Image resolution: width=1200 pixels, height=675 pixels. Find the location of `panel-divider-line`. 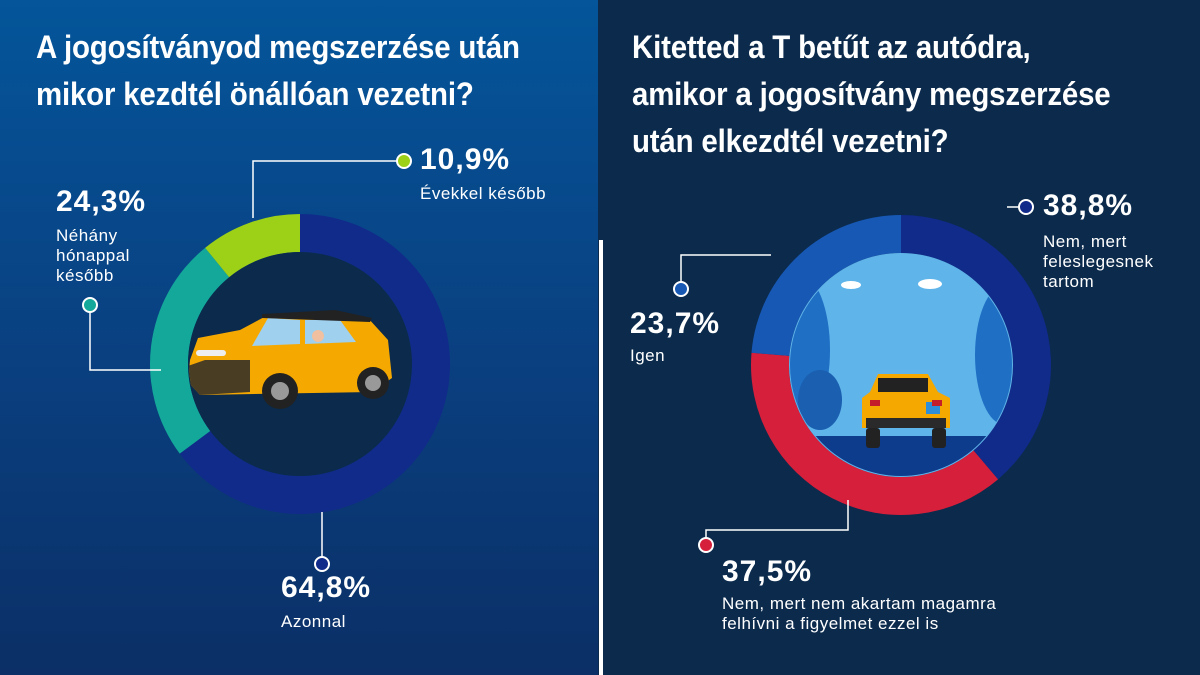

panel-divider-line is located at coordinates (601, 457).